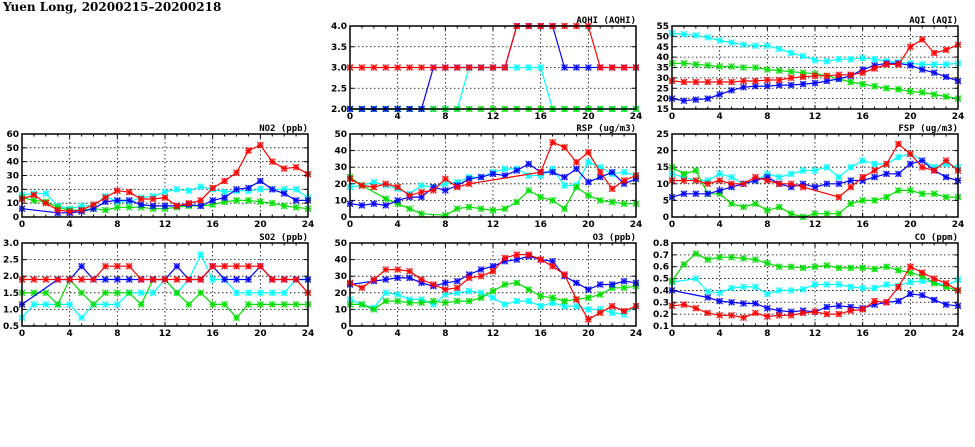 The height and width of the screenshot is (447, 975). I want to click on x-tick-label: 12, so click(493, 334).